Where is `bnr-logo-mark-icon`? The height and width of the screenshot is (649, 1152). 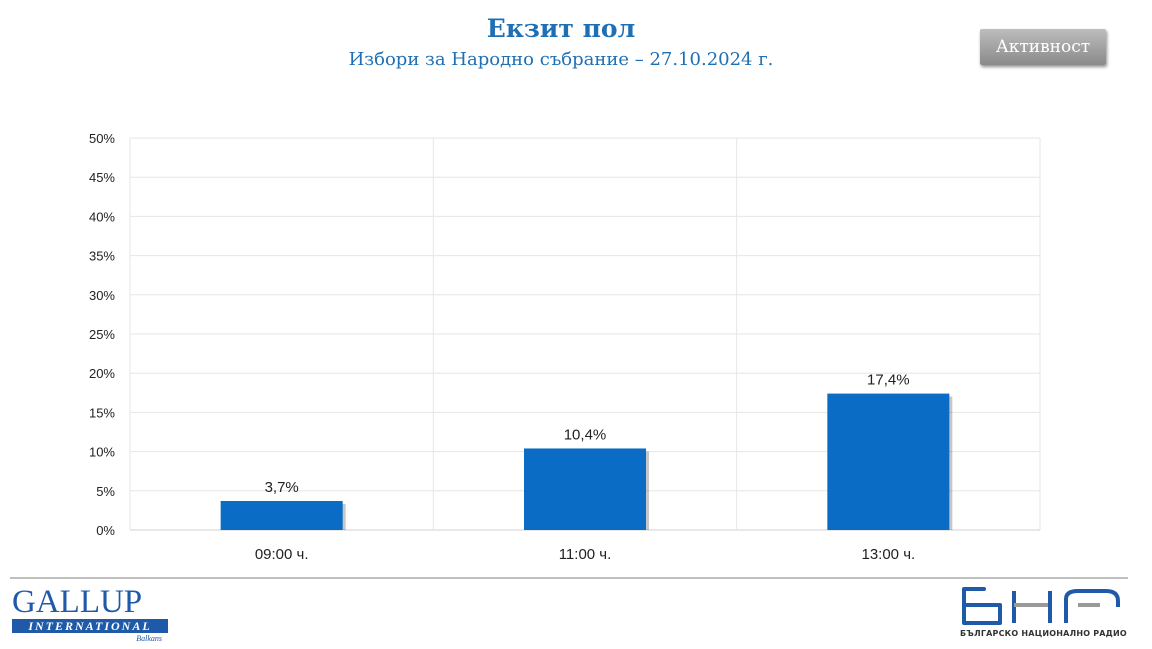
bnr-logo-mark-icon is located at coordinates (1041, 606).